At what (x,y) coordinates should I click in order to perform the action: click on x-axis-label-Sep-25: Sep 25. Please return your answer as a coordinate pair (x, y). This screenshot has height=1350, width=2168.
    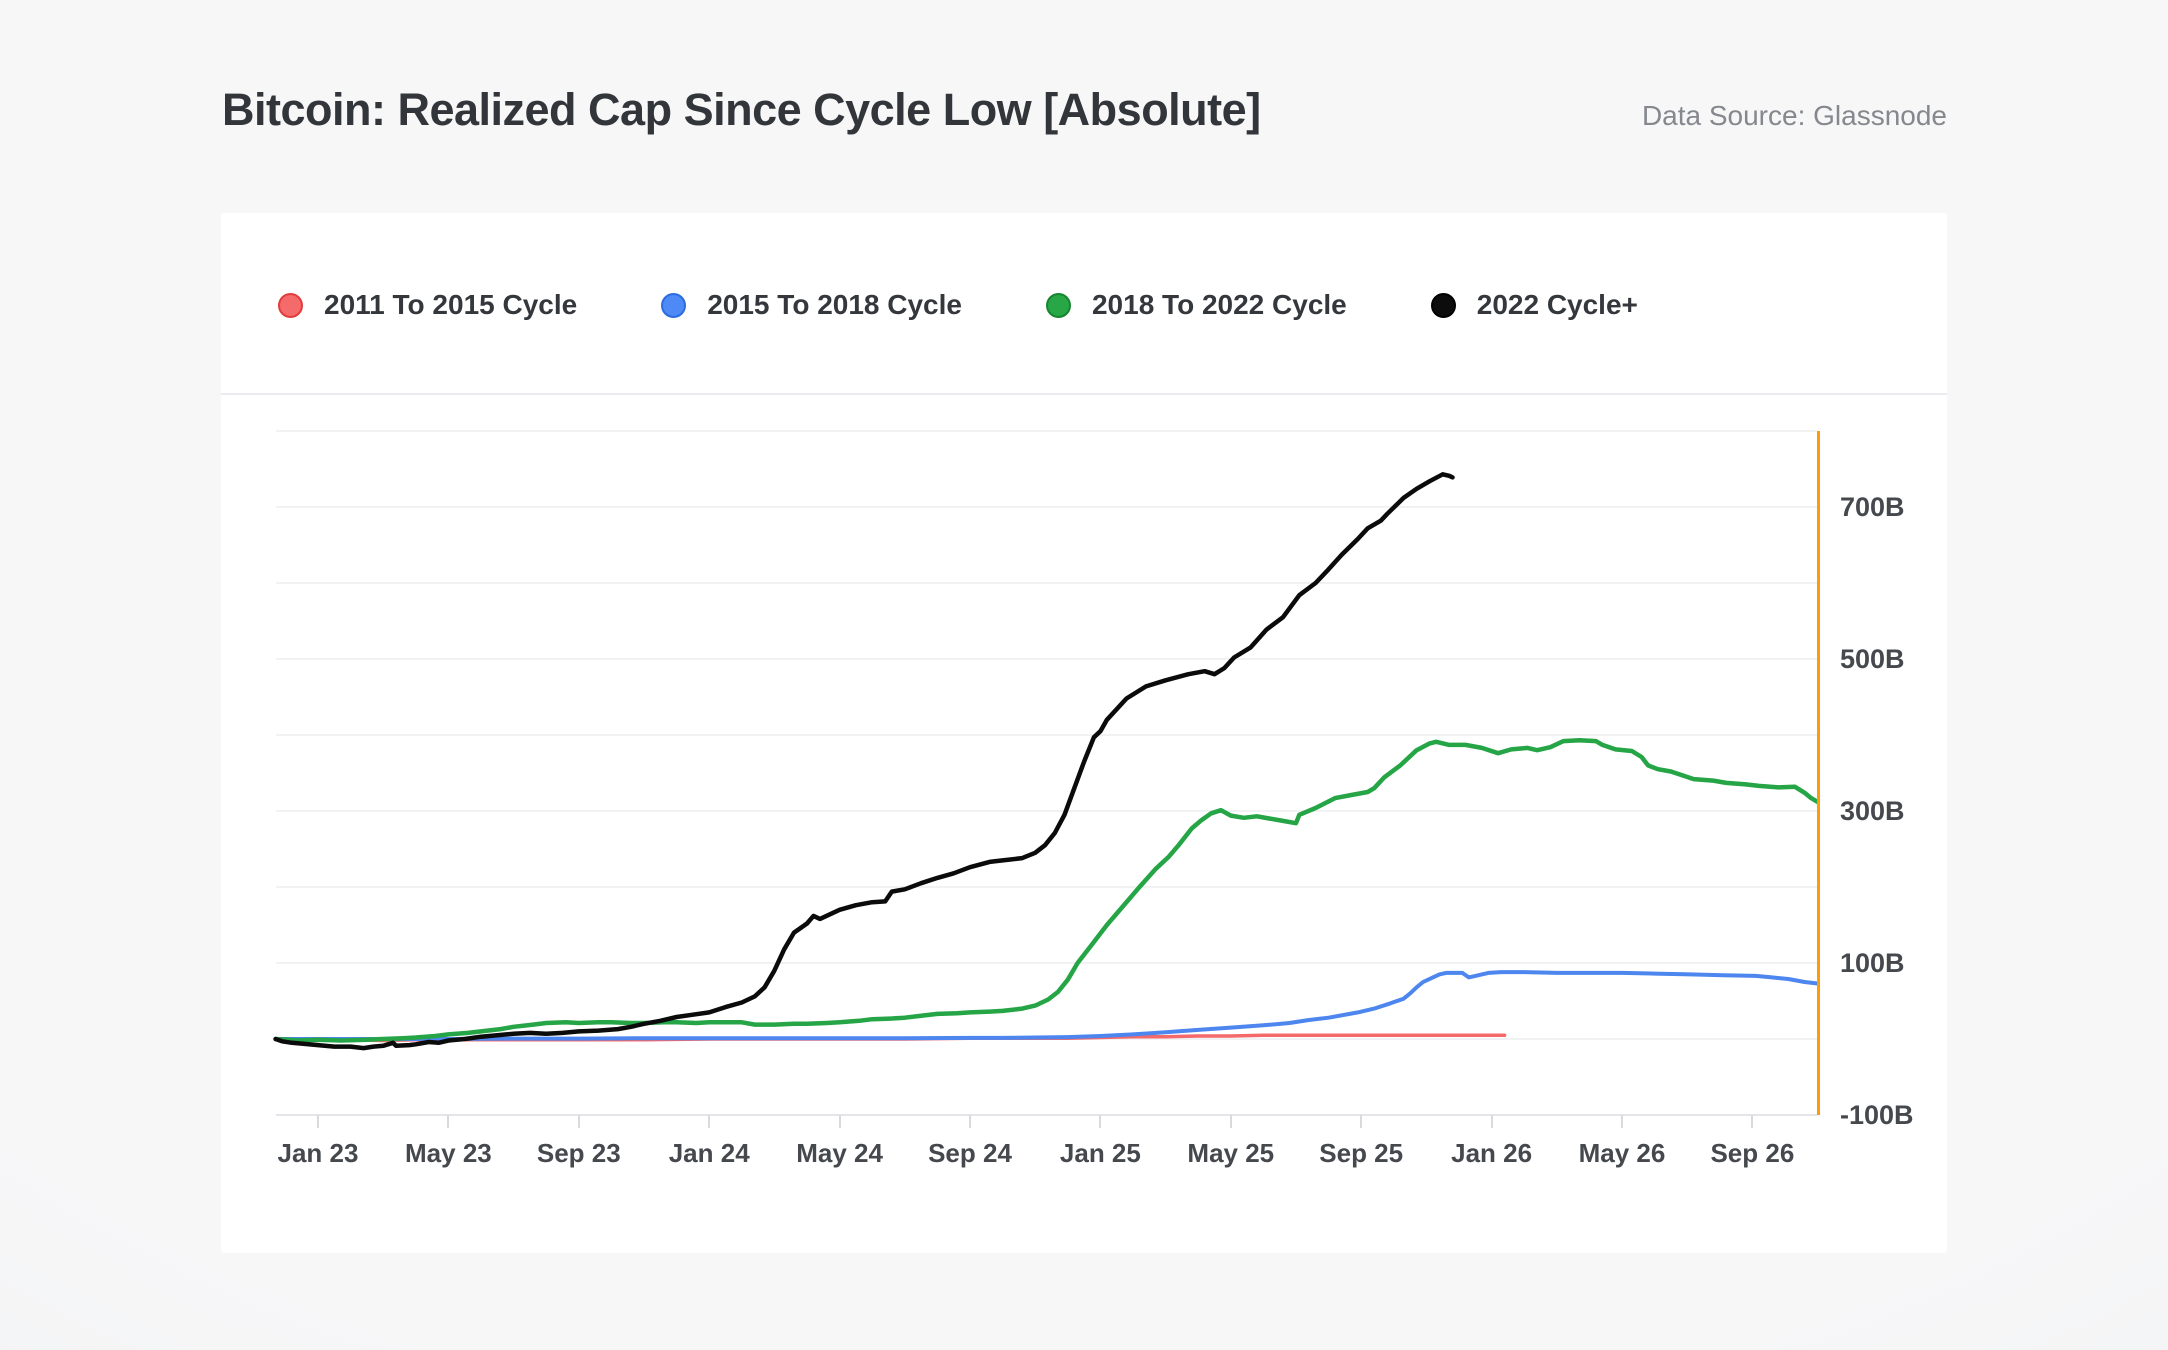
    Looking at the image, I should click on (1361, 1153).